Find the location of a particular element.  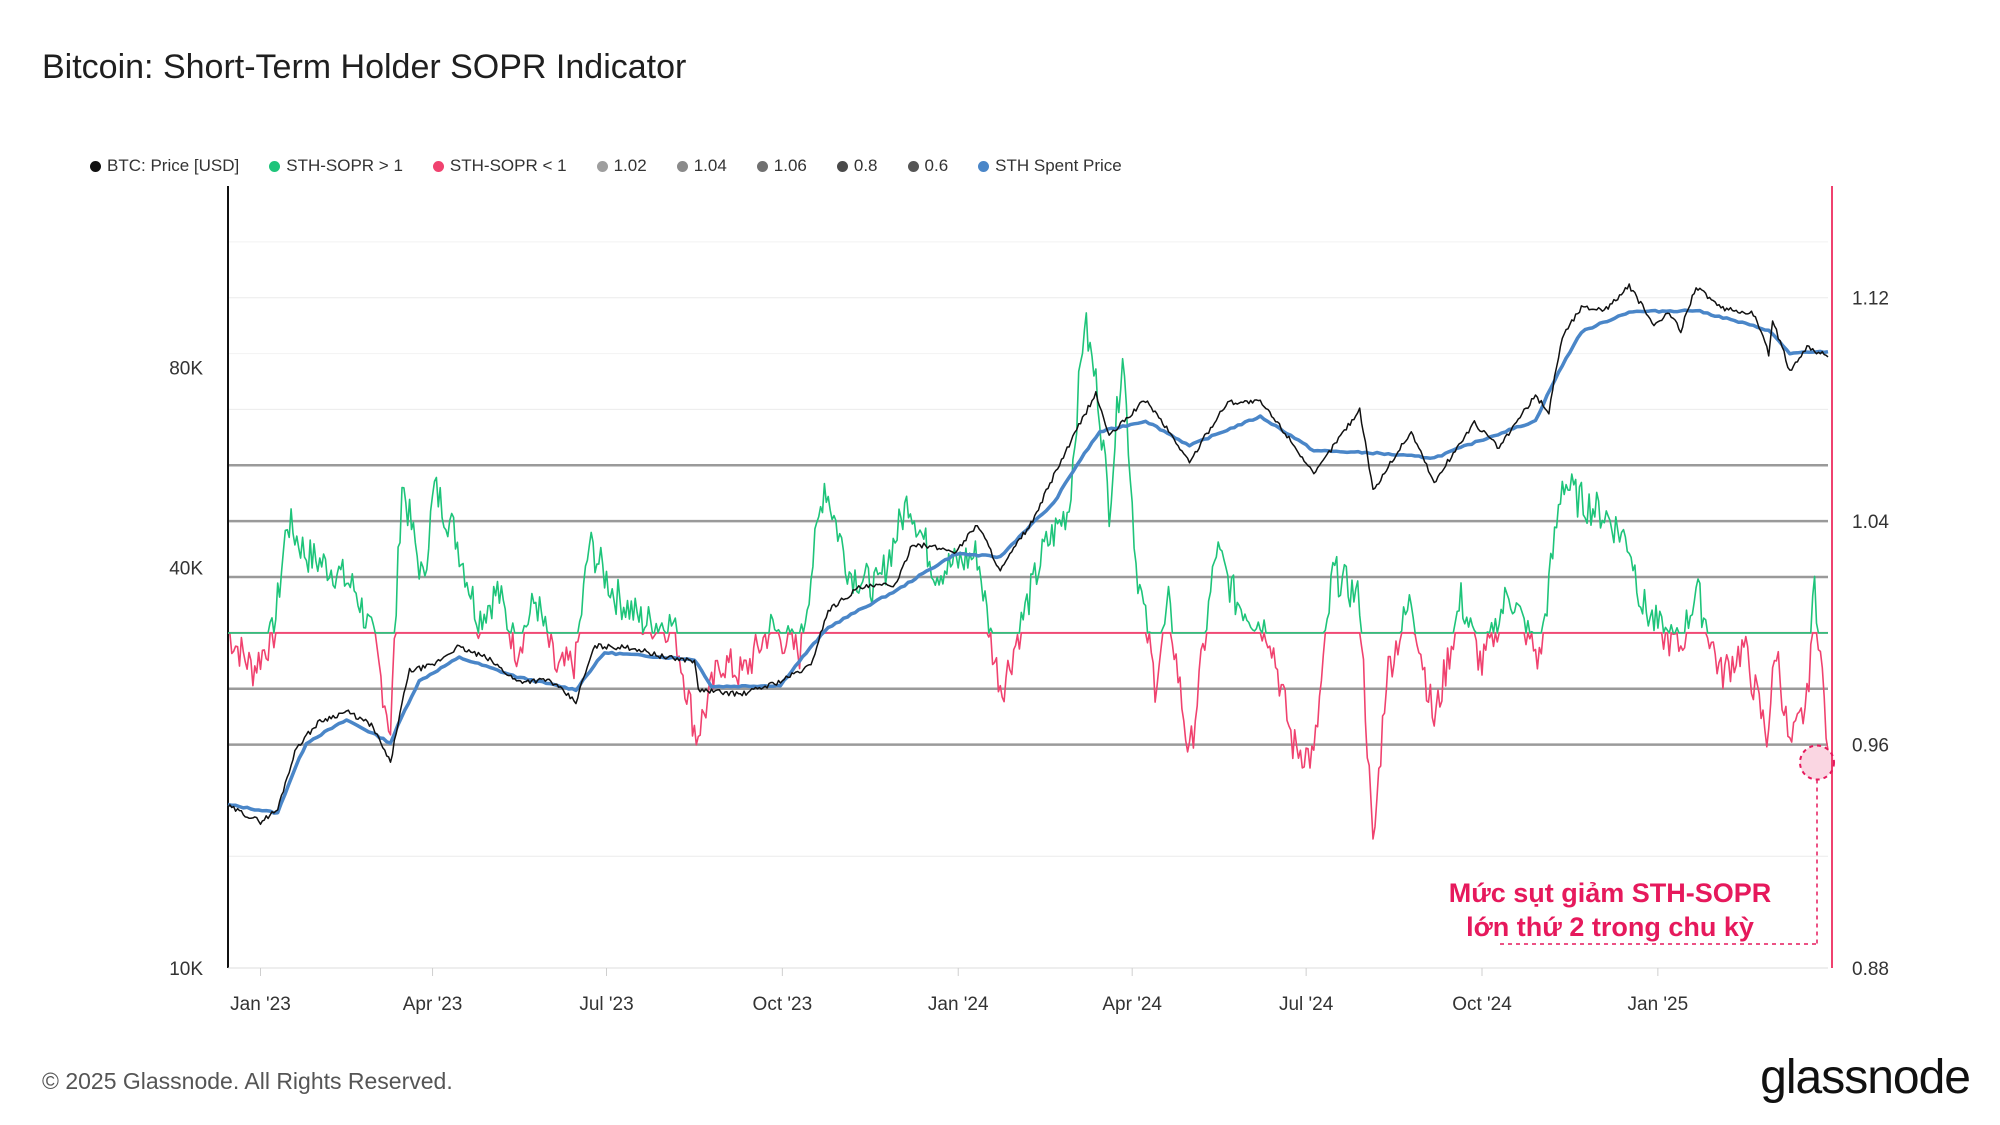

right-axis-tick-label: 0.88 is located at coordinates (1870, 969).